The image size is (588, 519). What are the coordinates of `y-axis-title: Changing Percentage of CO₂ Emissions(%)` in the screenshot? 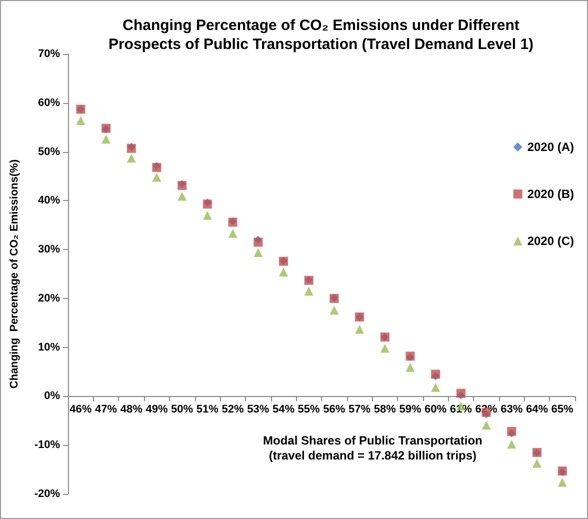 It's located at (14, 274).